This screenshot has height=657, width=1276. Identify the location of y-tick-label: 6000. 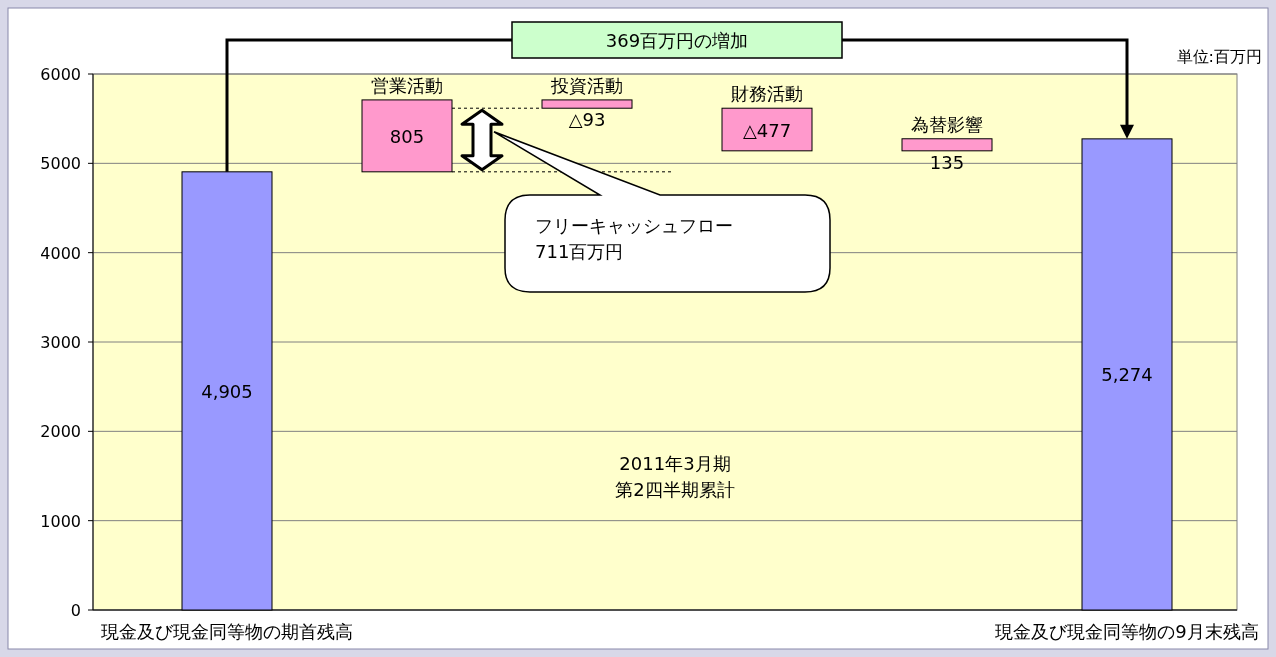
(60, 74).